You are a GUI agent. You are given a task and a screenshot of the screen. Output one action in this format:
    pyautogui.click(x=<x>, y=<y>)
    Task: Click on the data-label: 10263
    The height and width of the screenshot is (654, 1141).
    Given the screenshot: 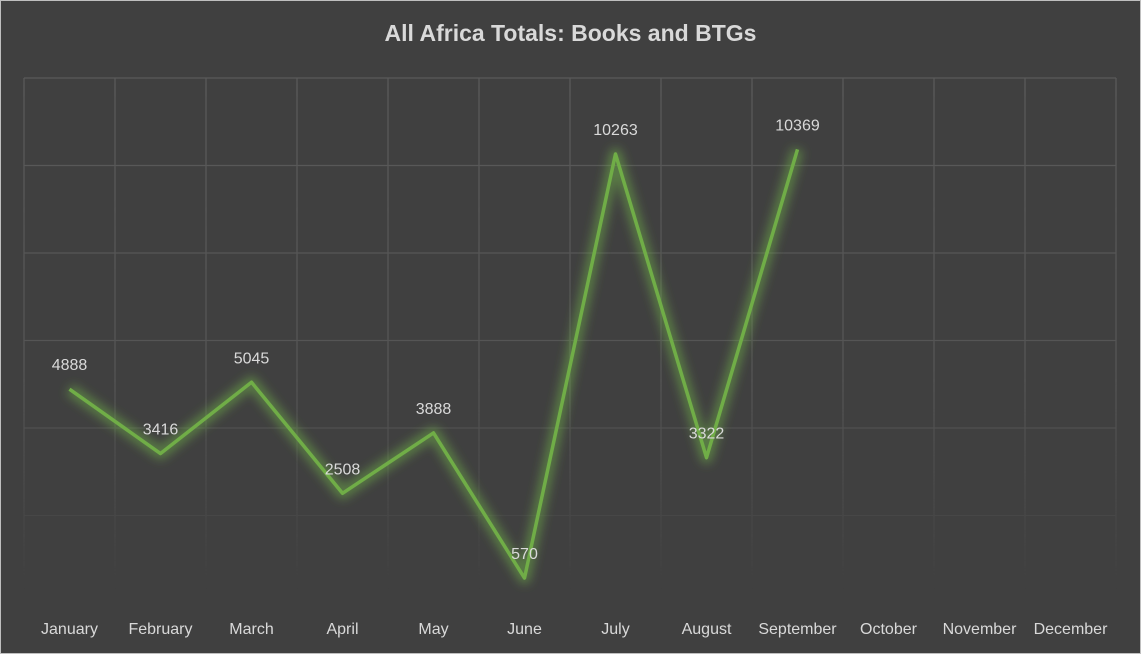 What is the action you would take?
    pyautogui.click(x=615, y=130)
    